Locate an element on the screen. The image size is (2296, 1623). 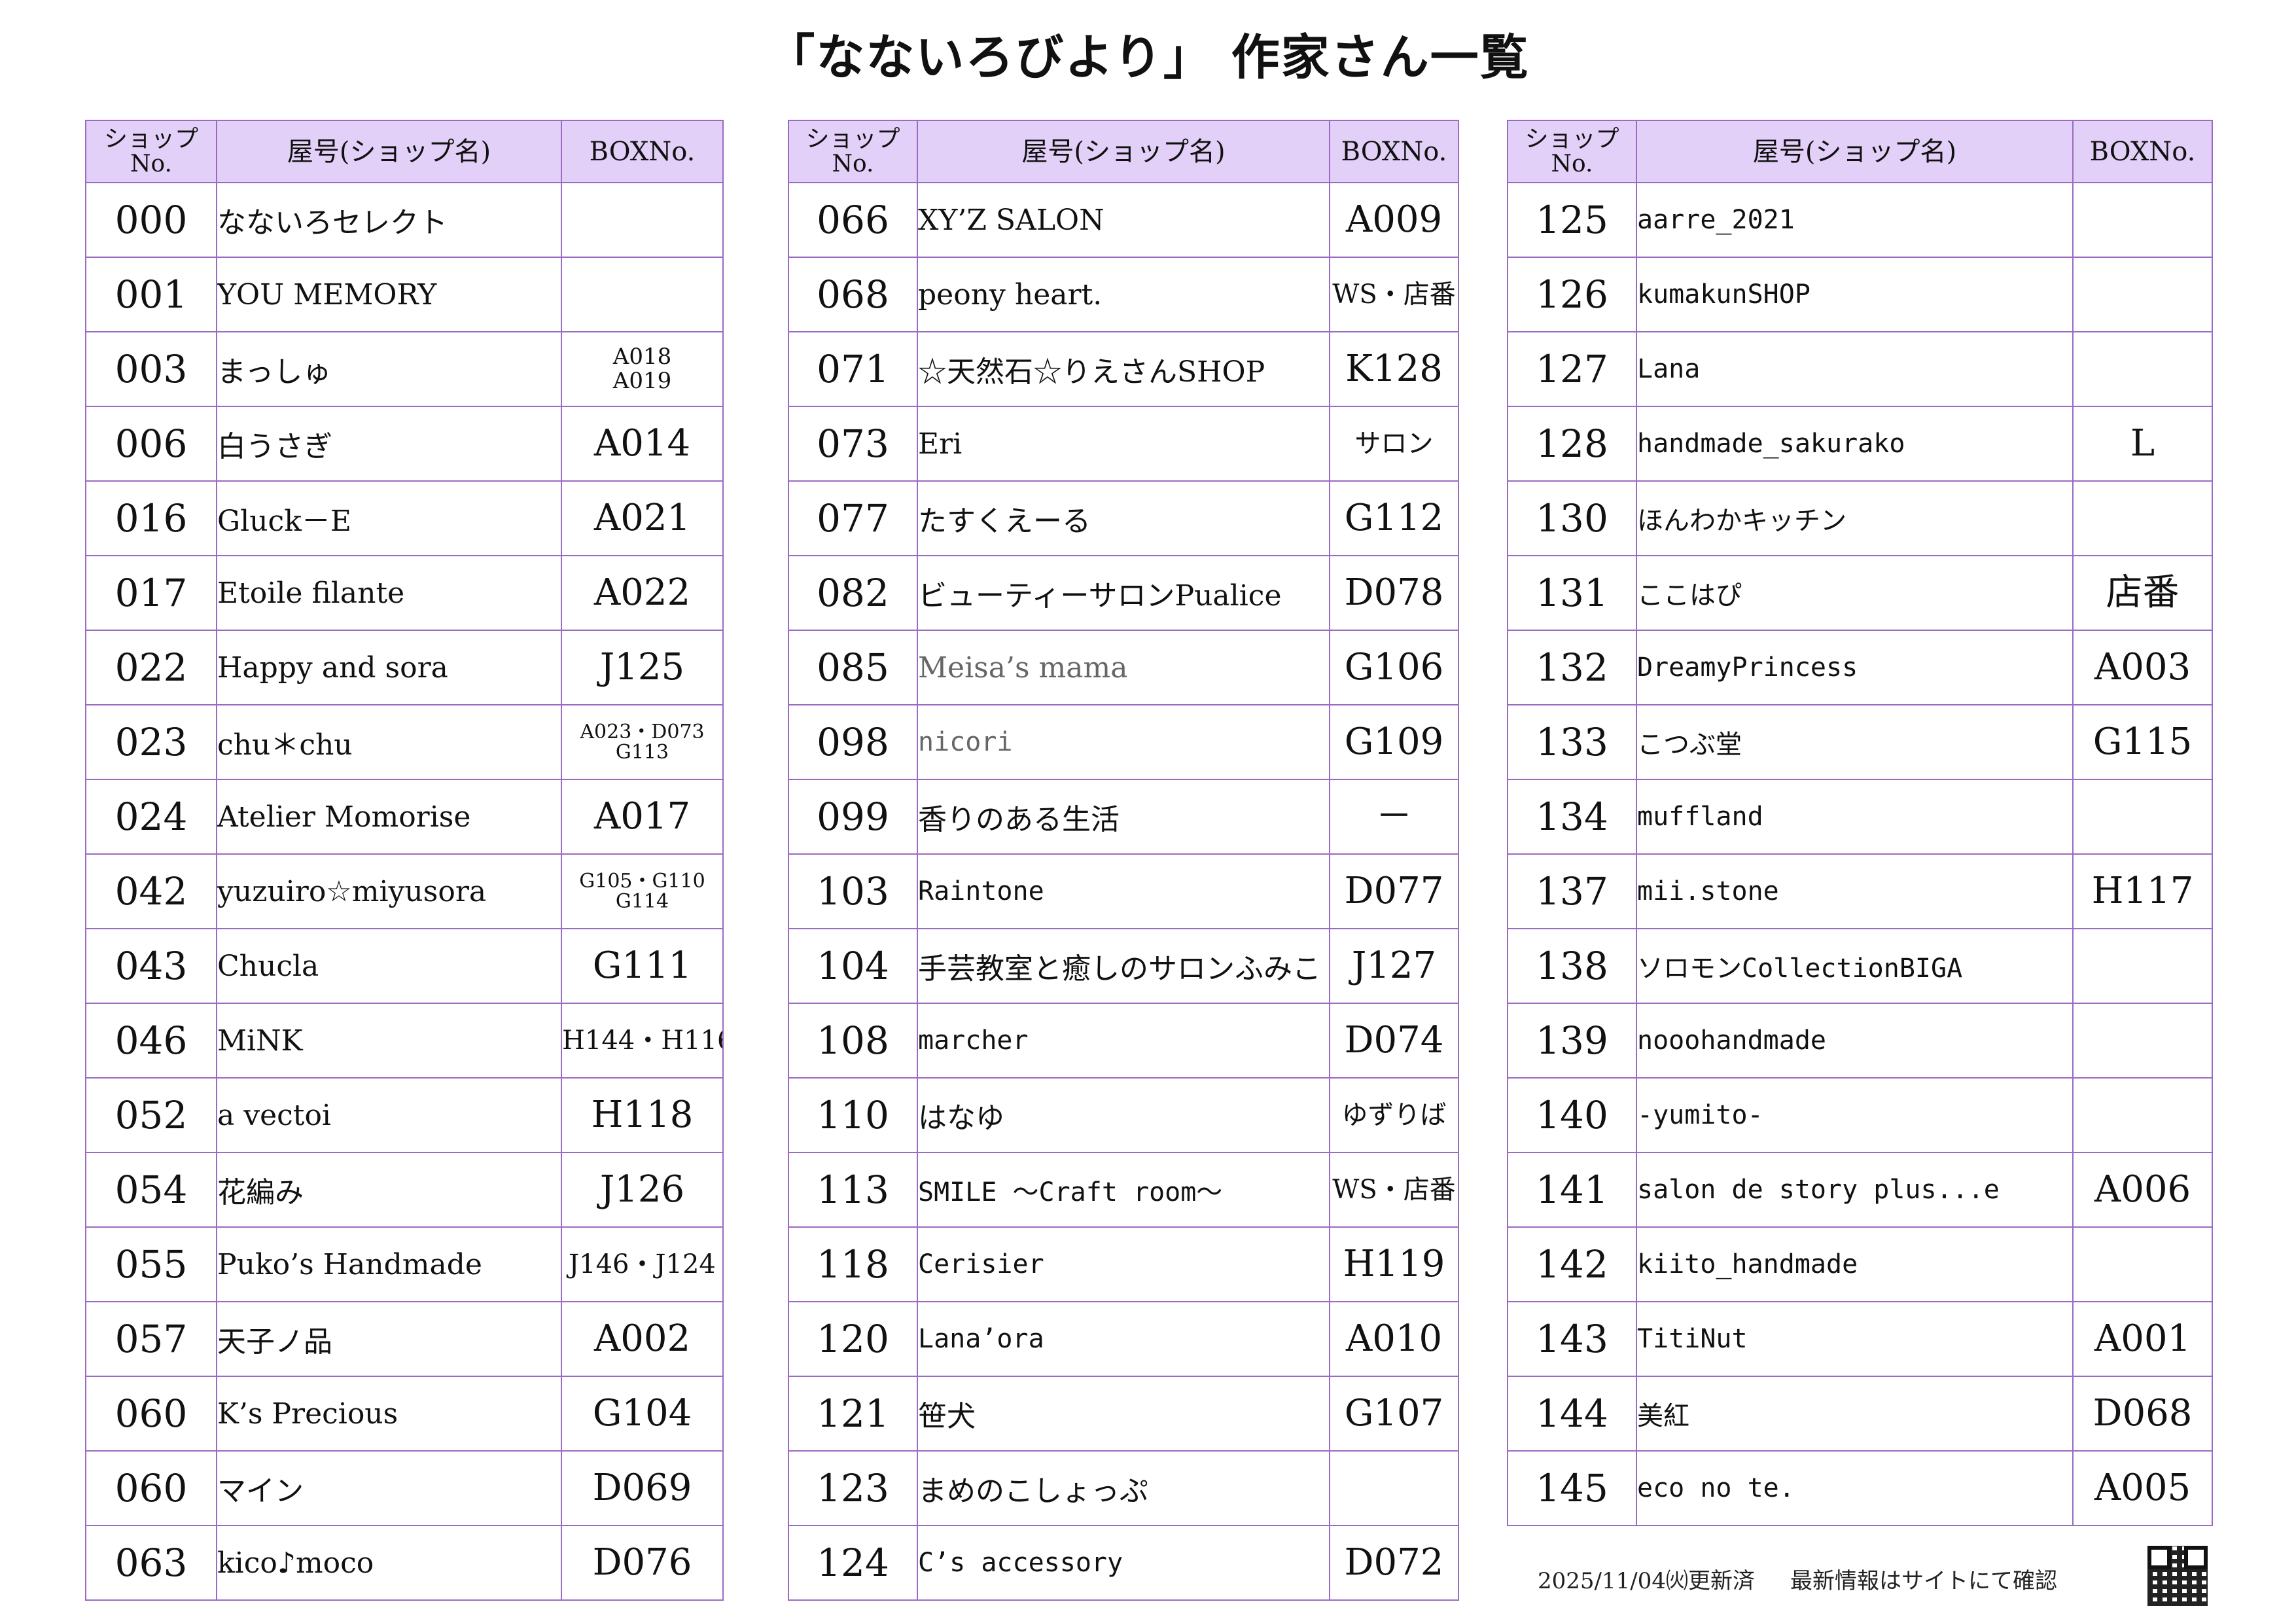
shop-number: 125 is located at coordinates (1572, 220).